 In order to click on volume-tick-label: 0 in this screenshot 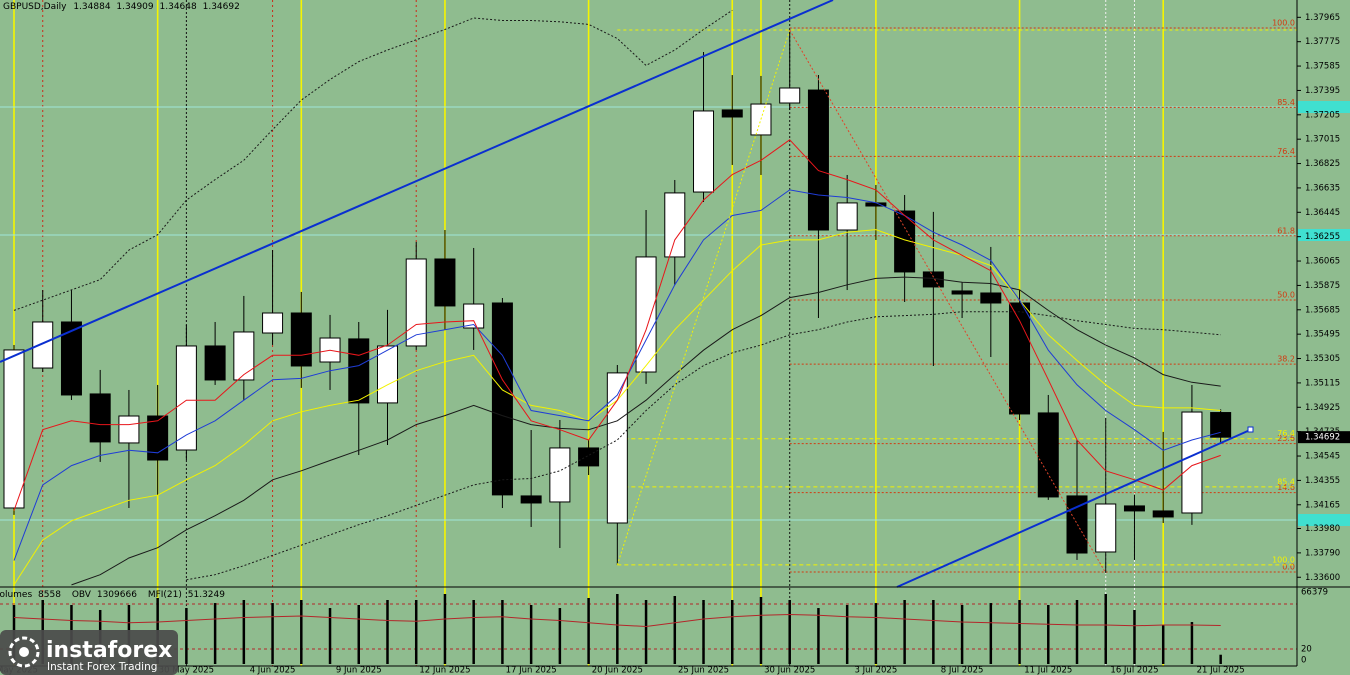, I will do `click(1303, 661)`.